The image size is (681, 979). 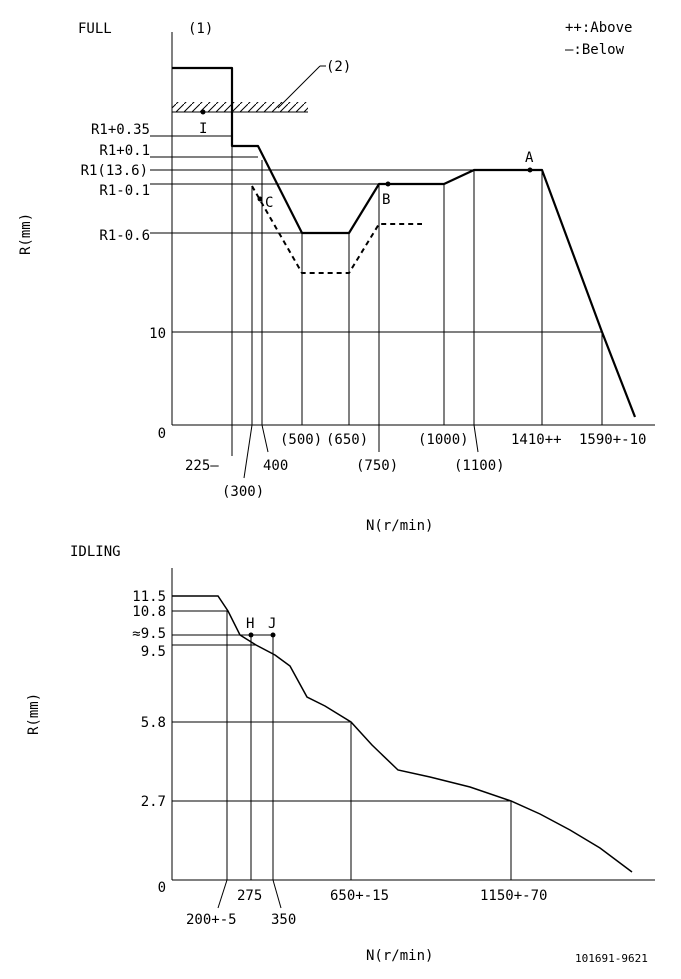 I want to click on drawing-number: 101691-9621, so click(x=611, y=958).